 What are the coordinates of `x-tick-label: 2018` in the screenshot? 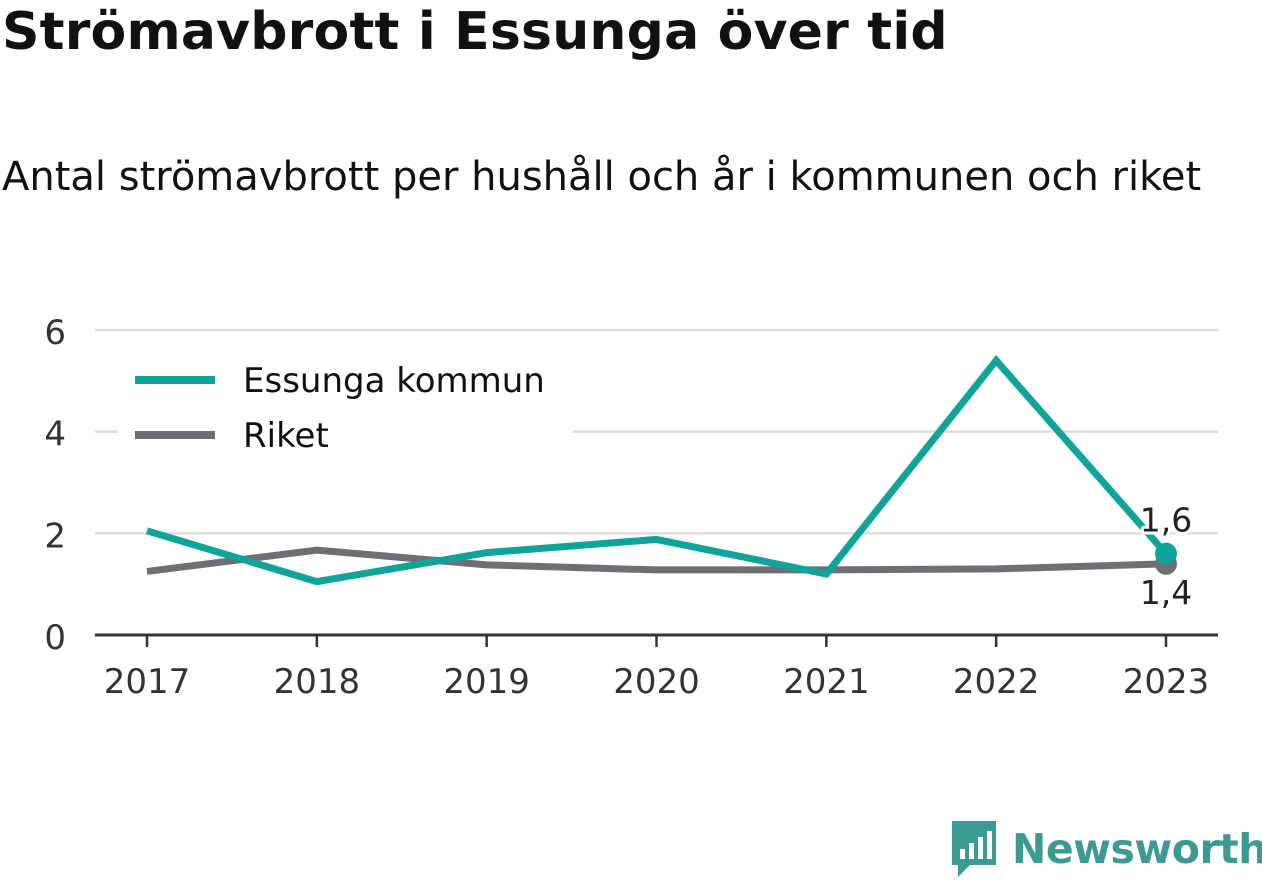 It's located at (317, 682).